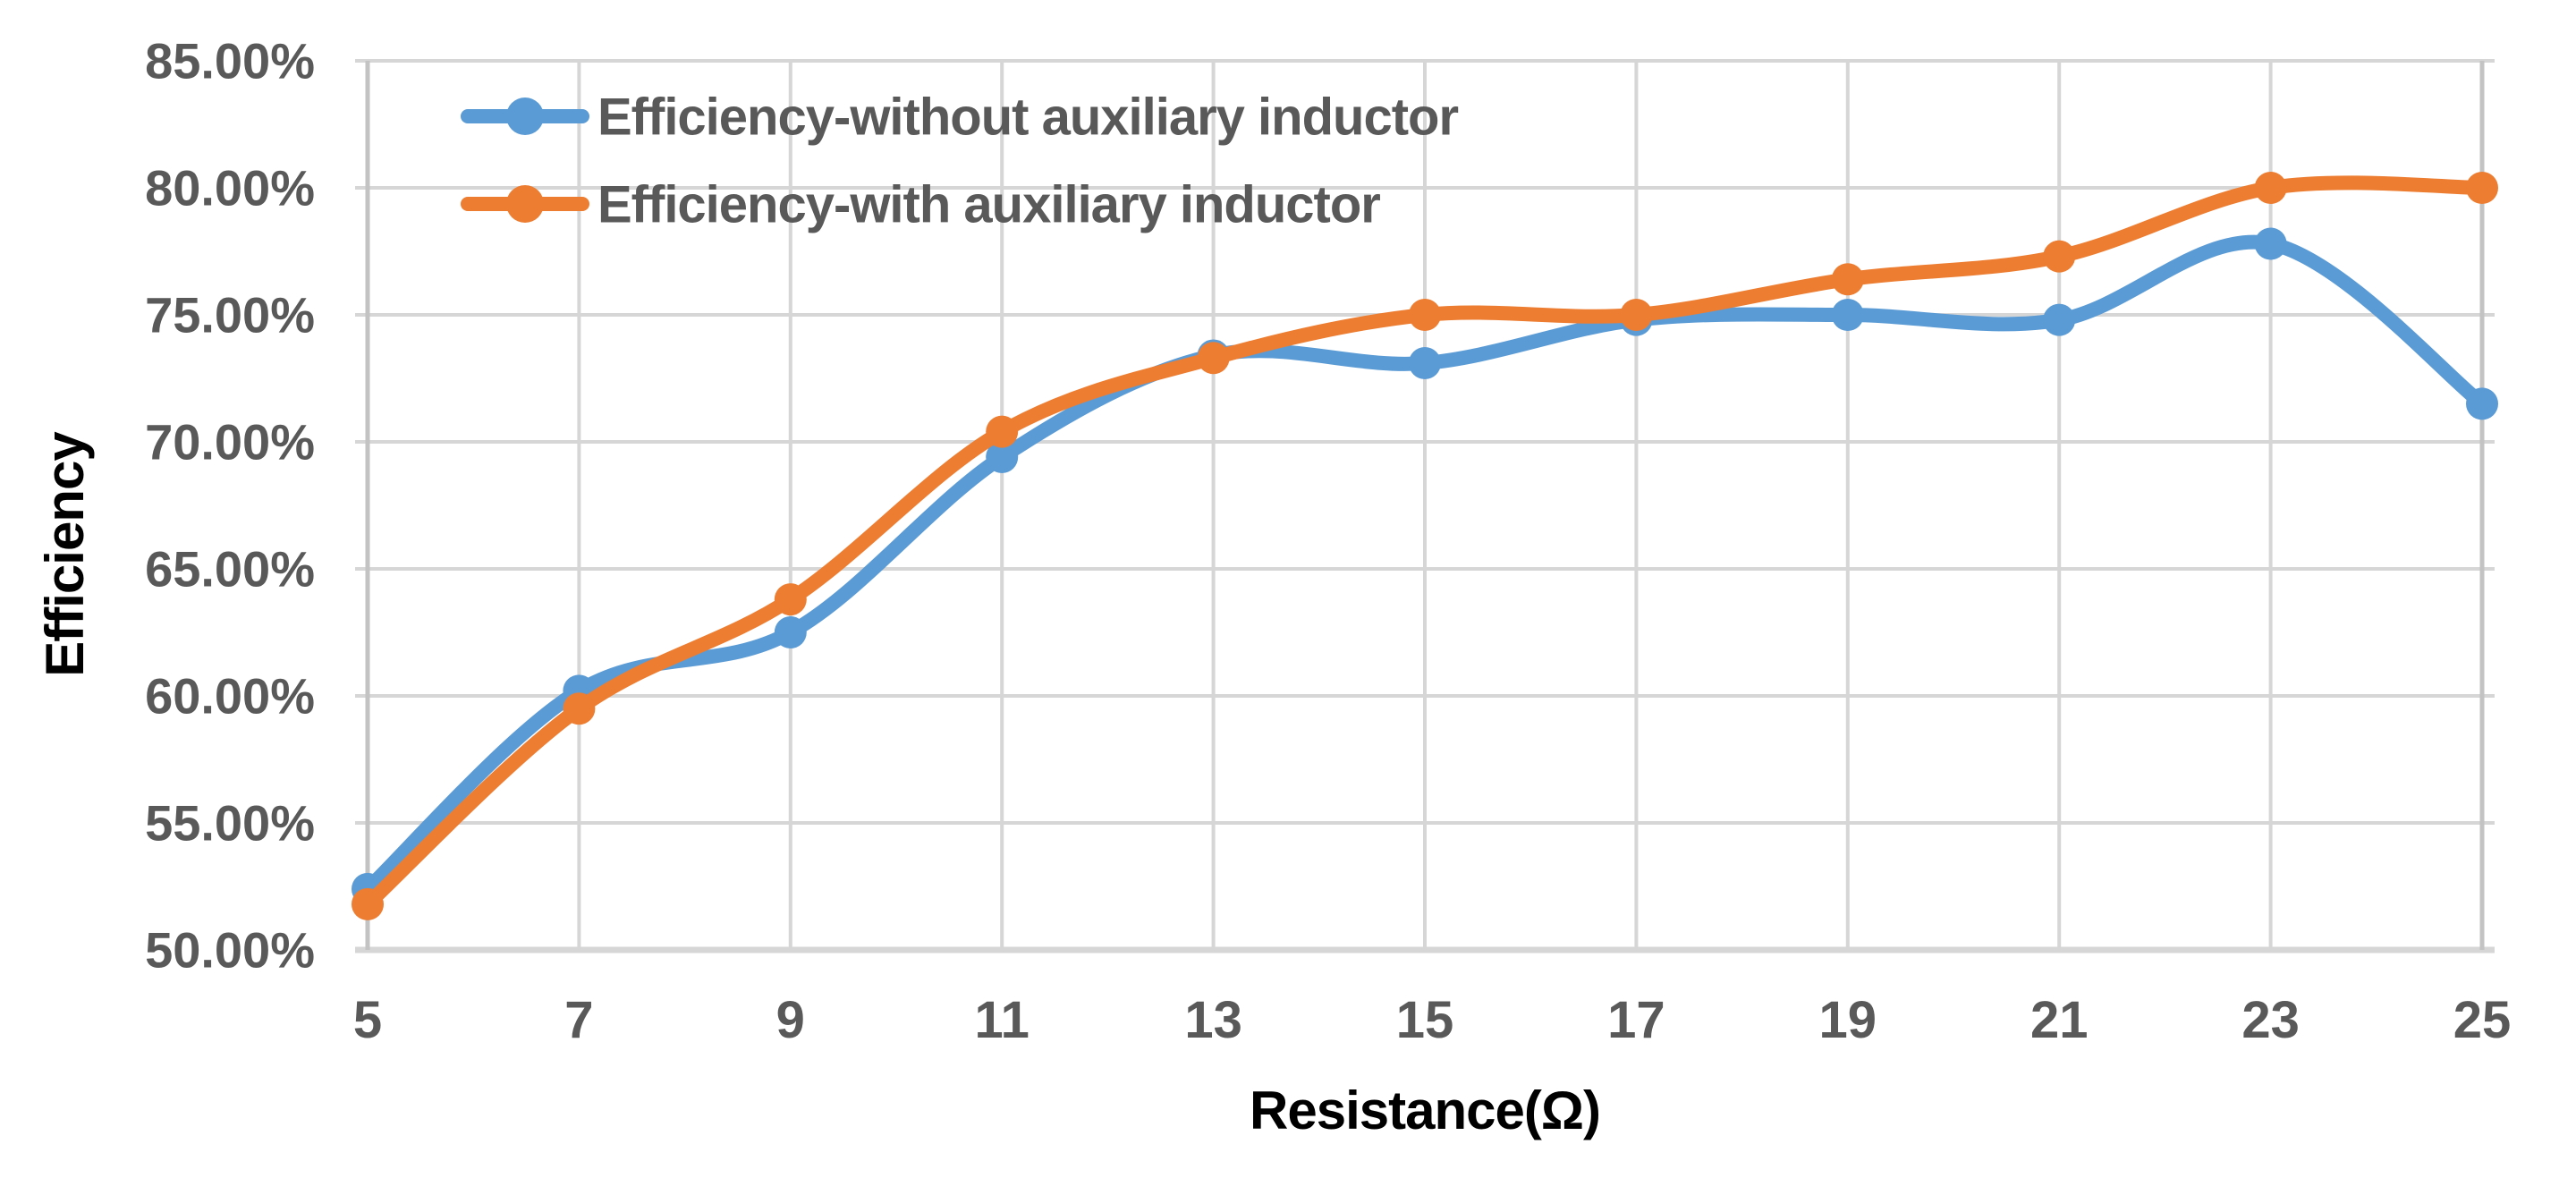 Image resolution: width=2576 pixels, height=1178 pixels. I want to click on legend-label: Efficiency-with auxiliary inductor, so click(988, 204).